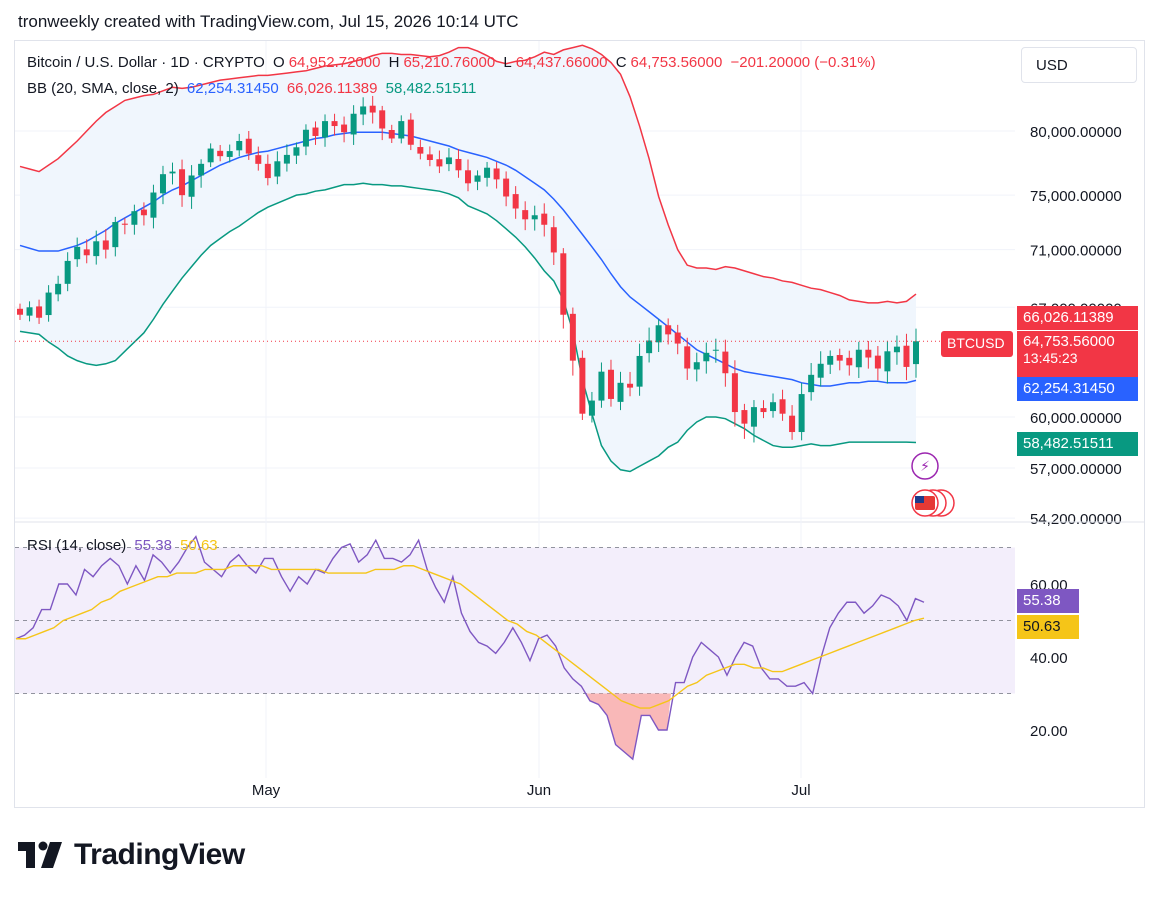 The width and height of the screenshot is (1160, 899). I want to click on time-tick-label: Jun, so click(539, 790).